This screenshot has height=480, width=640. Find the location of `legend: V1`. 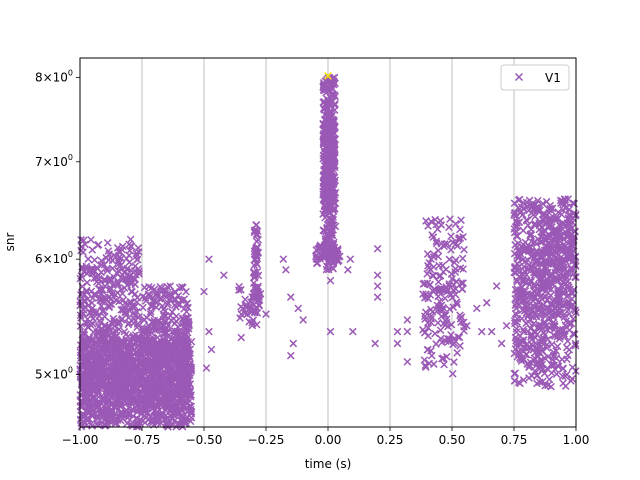

legend: V1 is located at coordinates (535, 77).